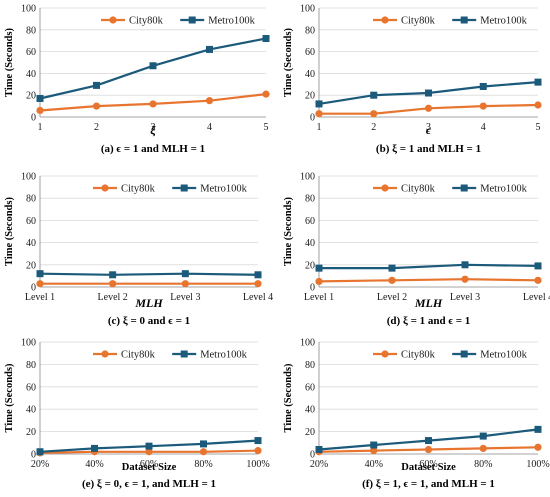 The width and height of the screenshot is (550, 497). I want to click on x-tick-label: 3, so click(153, 127).